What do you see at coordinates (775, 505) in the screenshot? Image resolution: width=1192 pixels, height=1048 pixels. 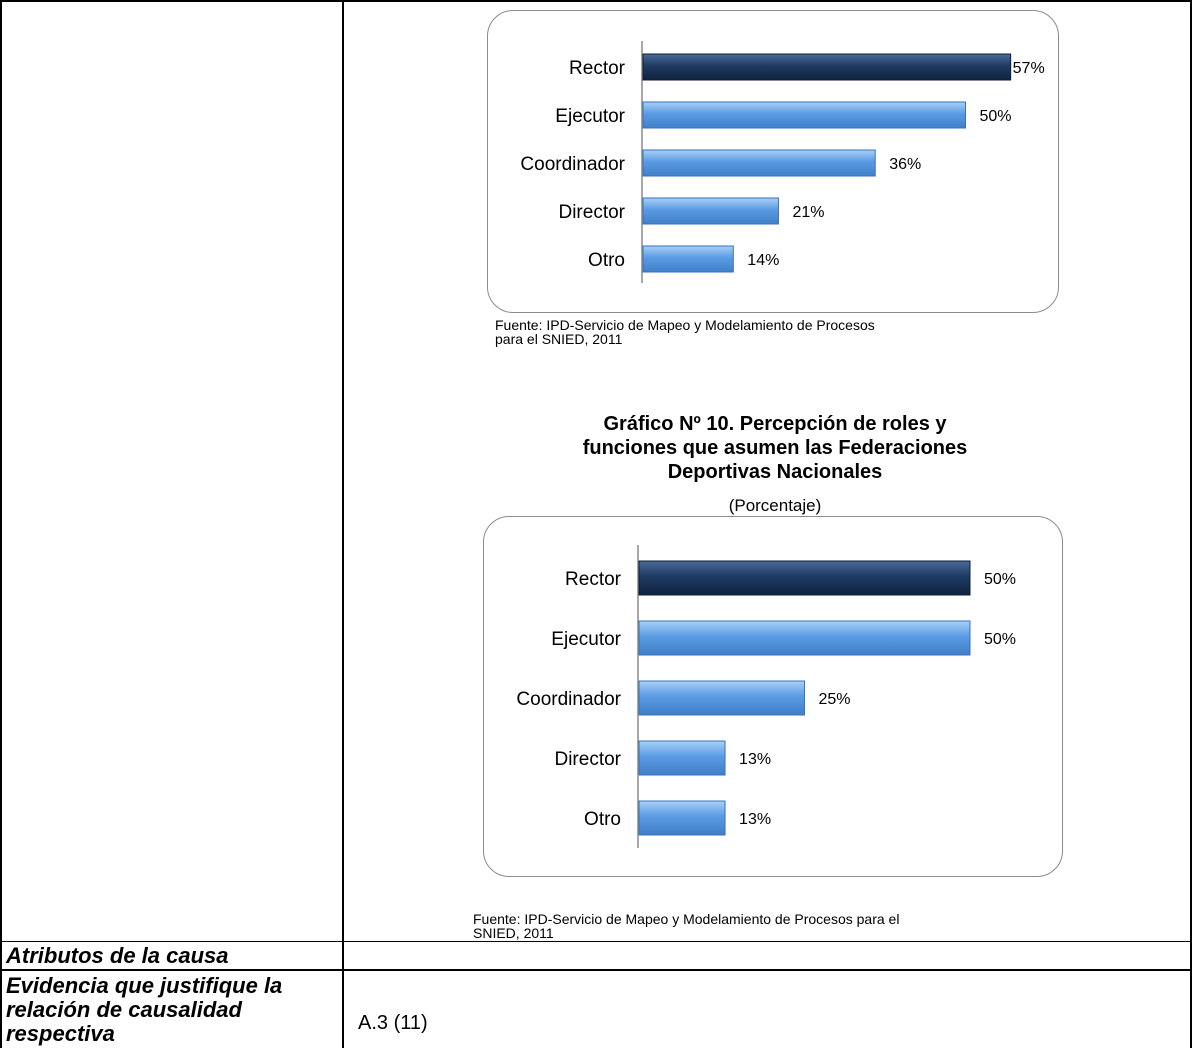 I see `chart-2-subtitle: (Porcentaje)` at bounding box center [775, 505].